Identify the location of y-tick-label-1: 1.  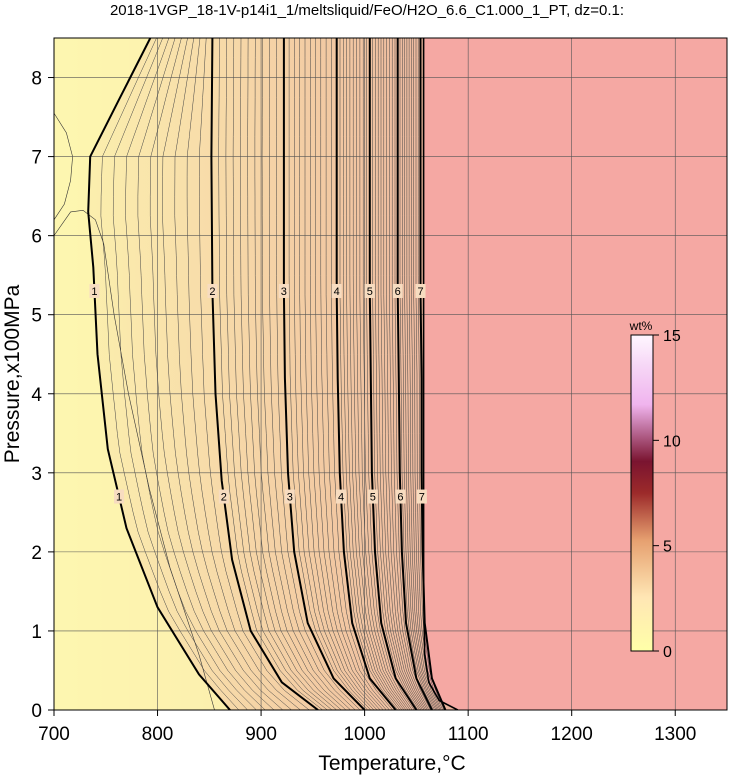
(36, 632).